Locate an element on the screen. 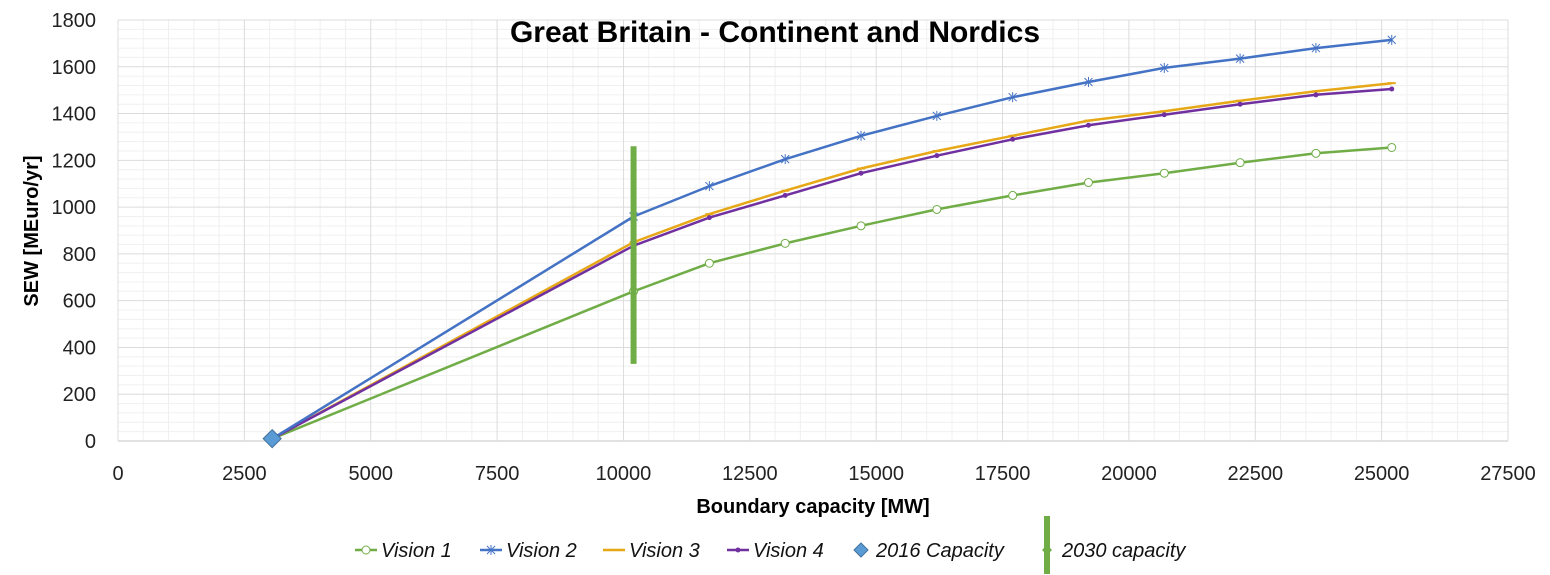 The width and height of the screenshot is (1550, 575). legend-item-vision-1: Vision 1 is located at coordinates (403, 551).